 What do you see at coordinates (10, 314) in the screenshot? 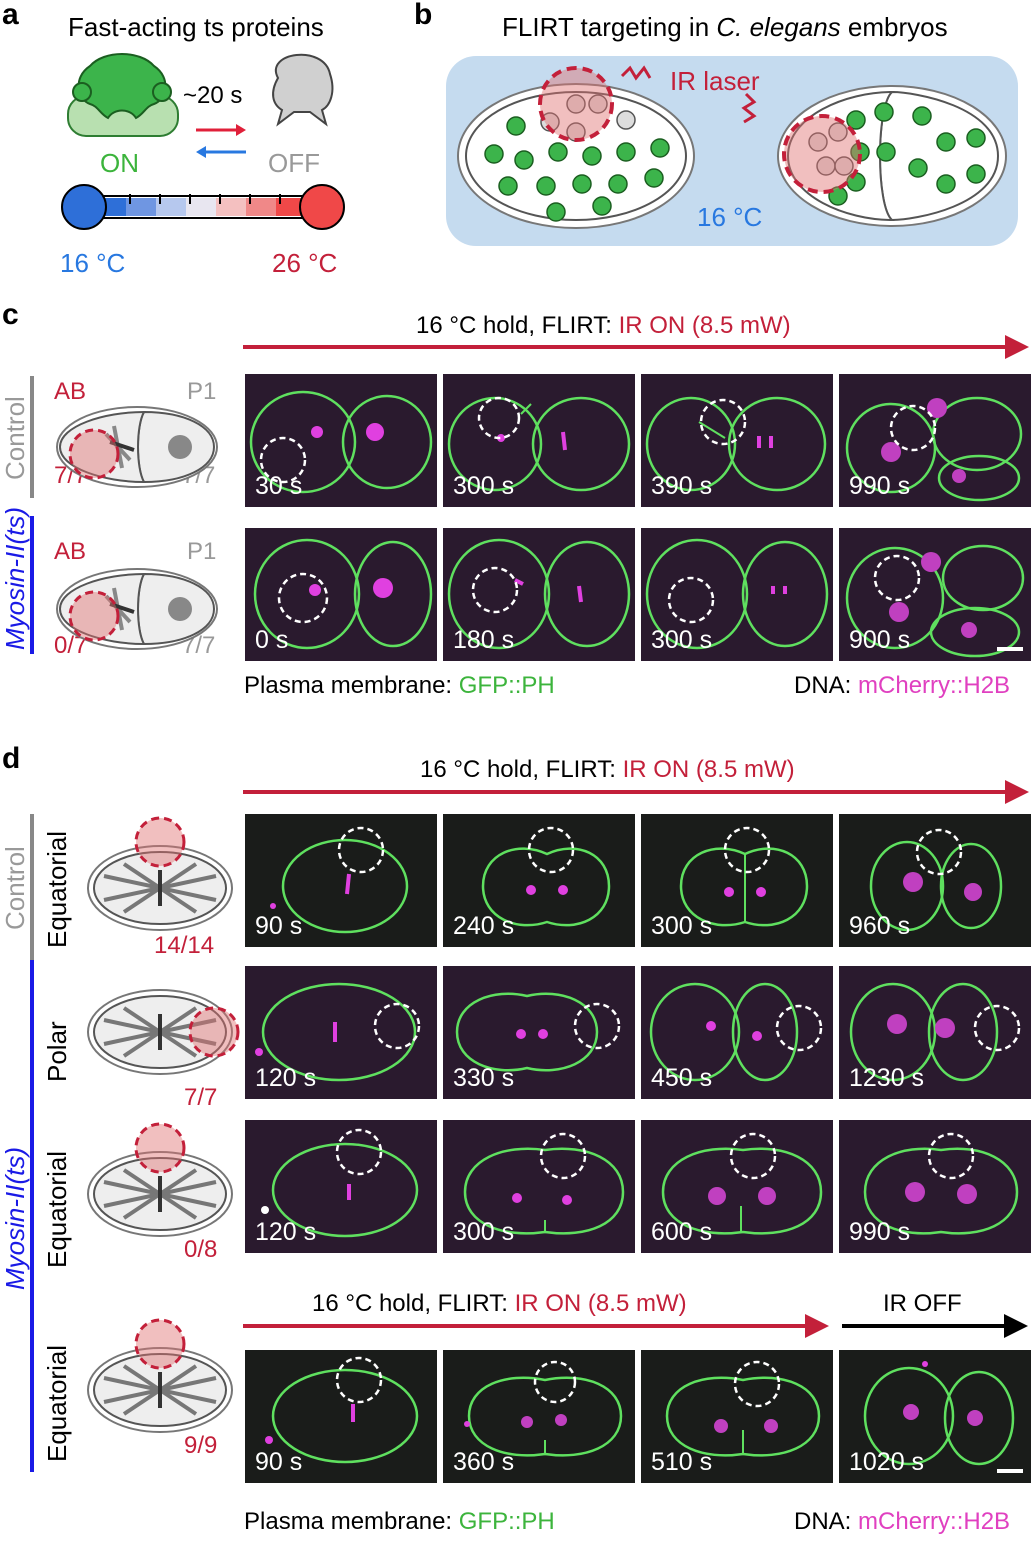
I see `panel-c-letter: c` at bounding box center [10, 314].